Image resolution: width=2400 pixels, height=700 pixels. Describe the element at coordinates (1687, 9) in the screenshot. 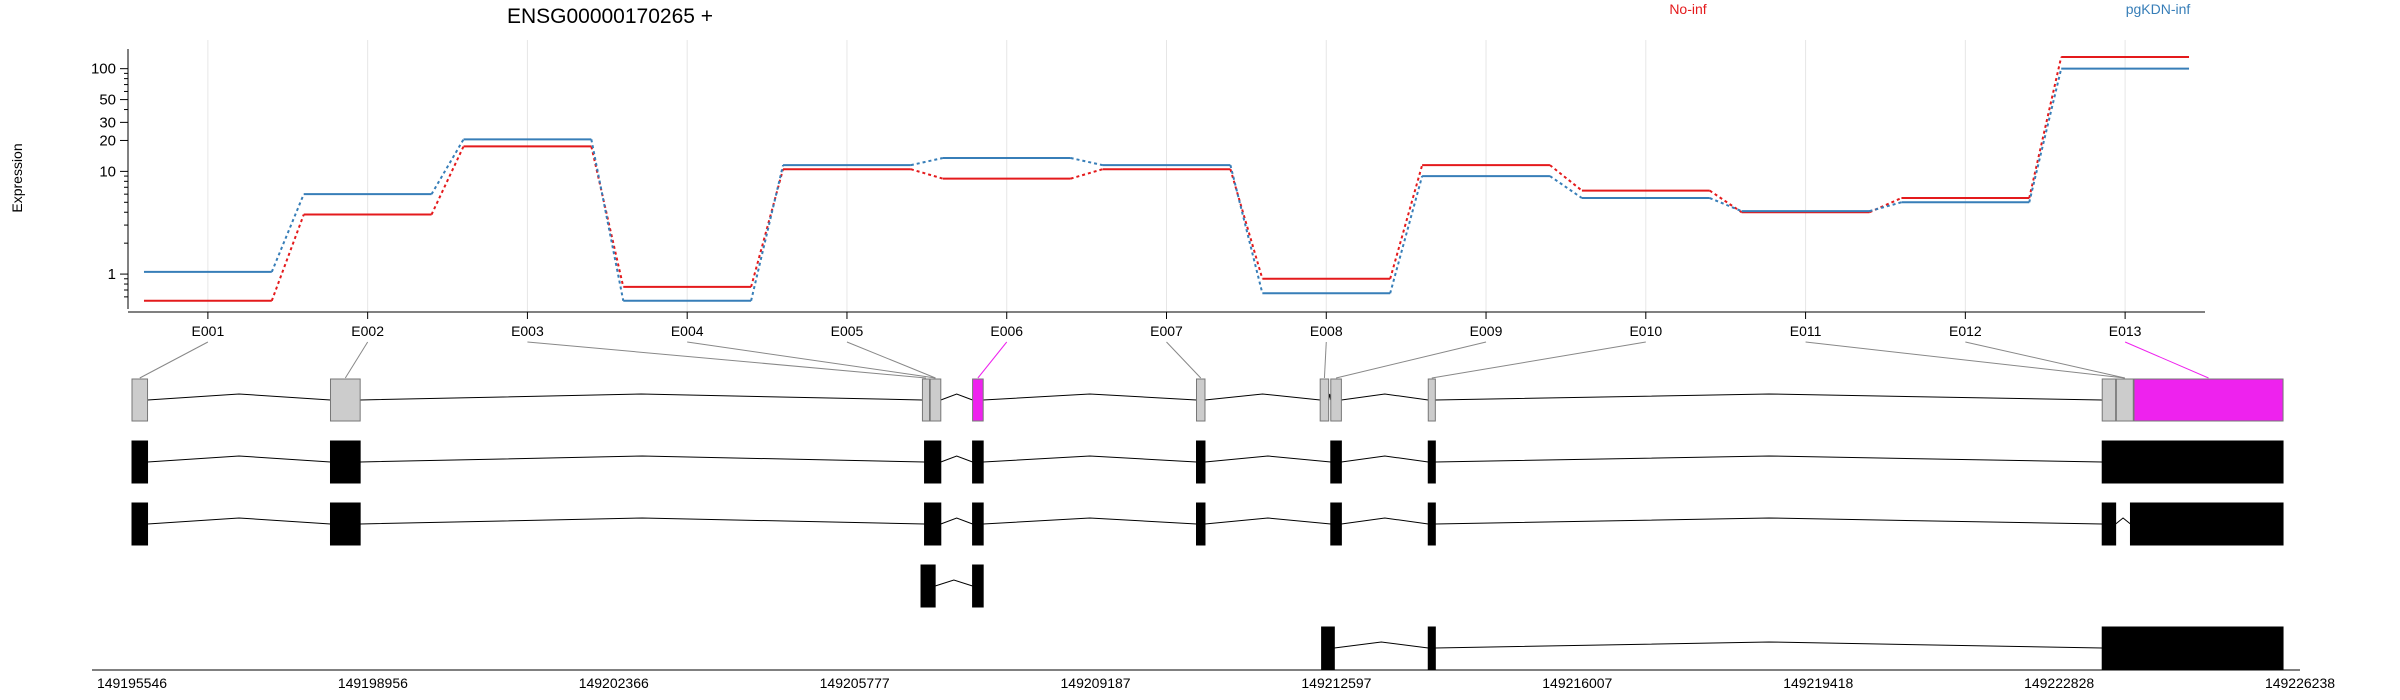

I see `legend-no-inf: No-inf` at that location.